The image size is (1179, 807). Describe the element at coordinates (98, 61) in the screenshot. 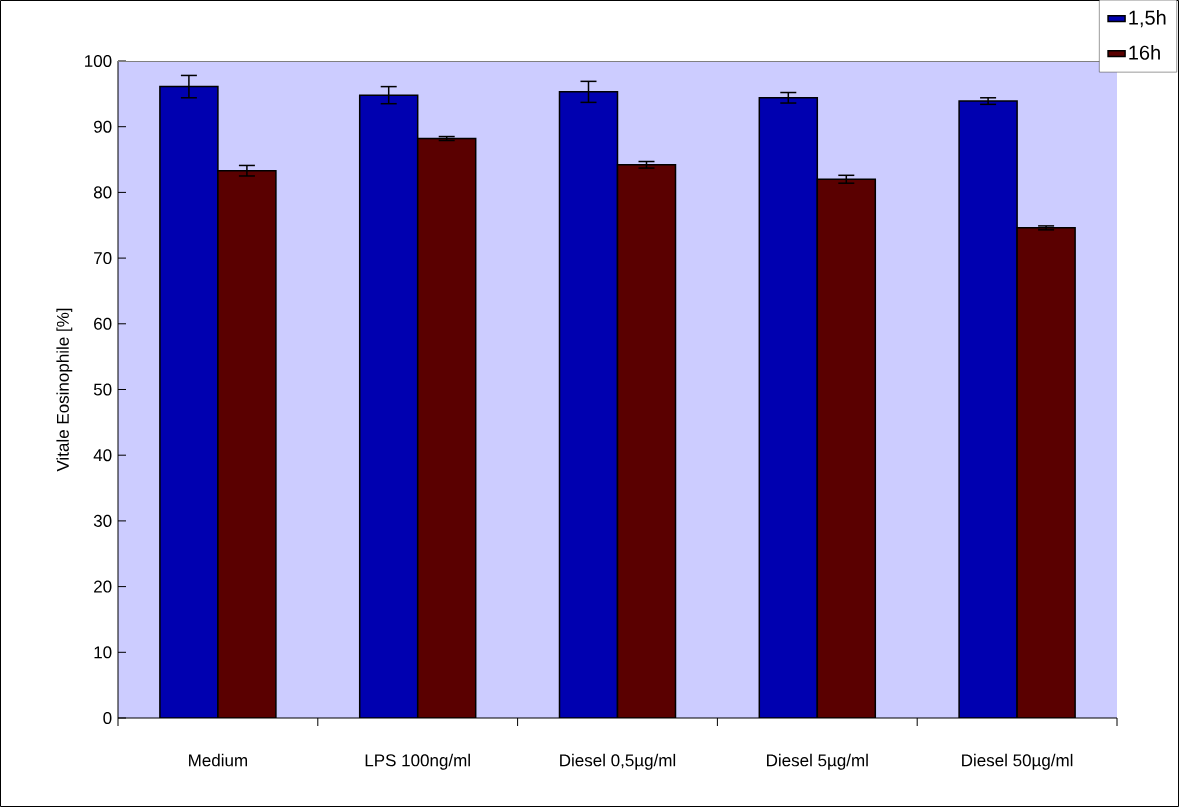

I see `y-tick-label: 100` at that location.